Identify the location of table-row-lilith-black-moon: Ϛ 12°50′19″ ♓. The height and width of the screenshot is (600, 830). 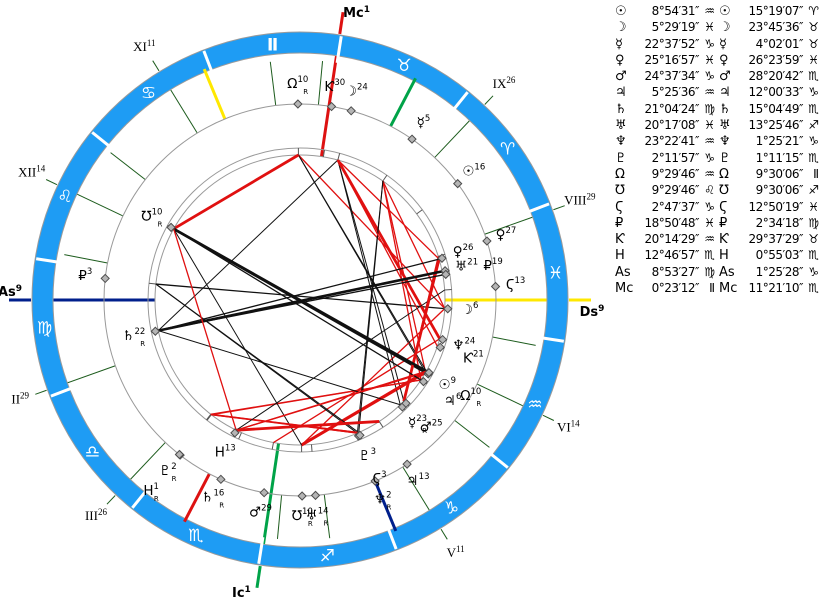
(769, 208).